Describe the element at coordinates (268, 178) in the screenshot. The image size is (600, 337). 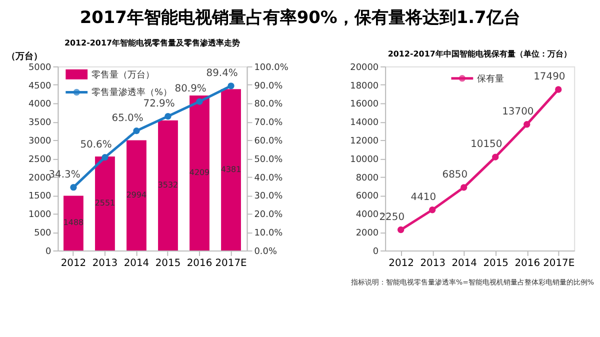
I see `y2-tick-label: 40.0%` at that location.